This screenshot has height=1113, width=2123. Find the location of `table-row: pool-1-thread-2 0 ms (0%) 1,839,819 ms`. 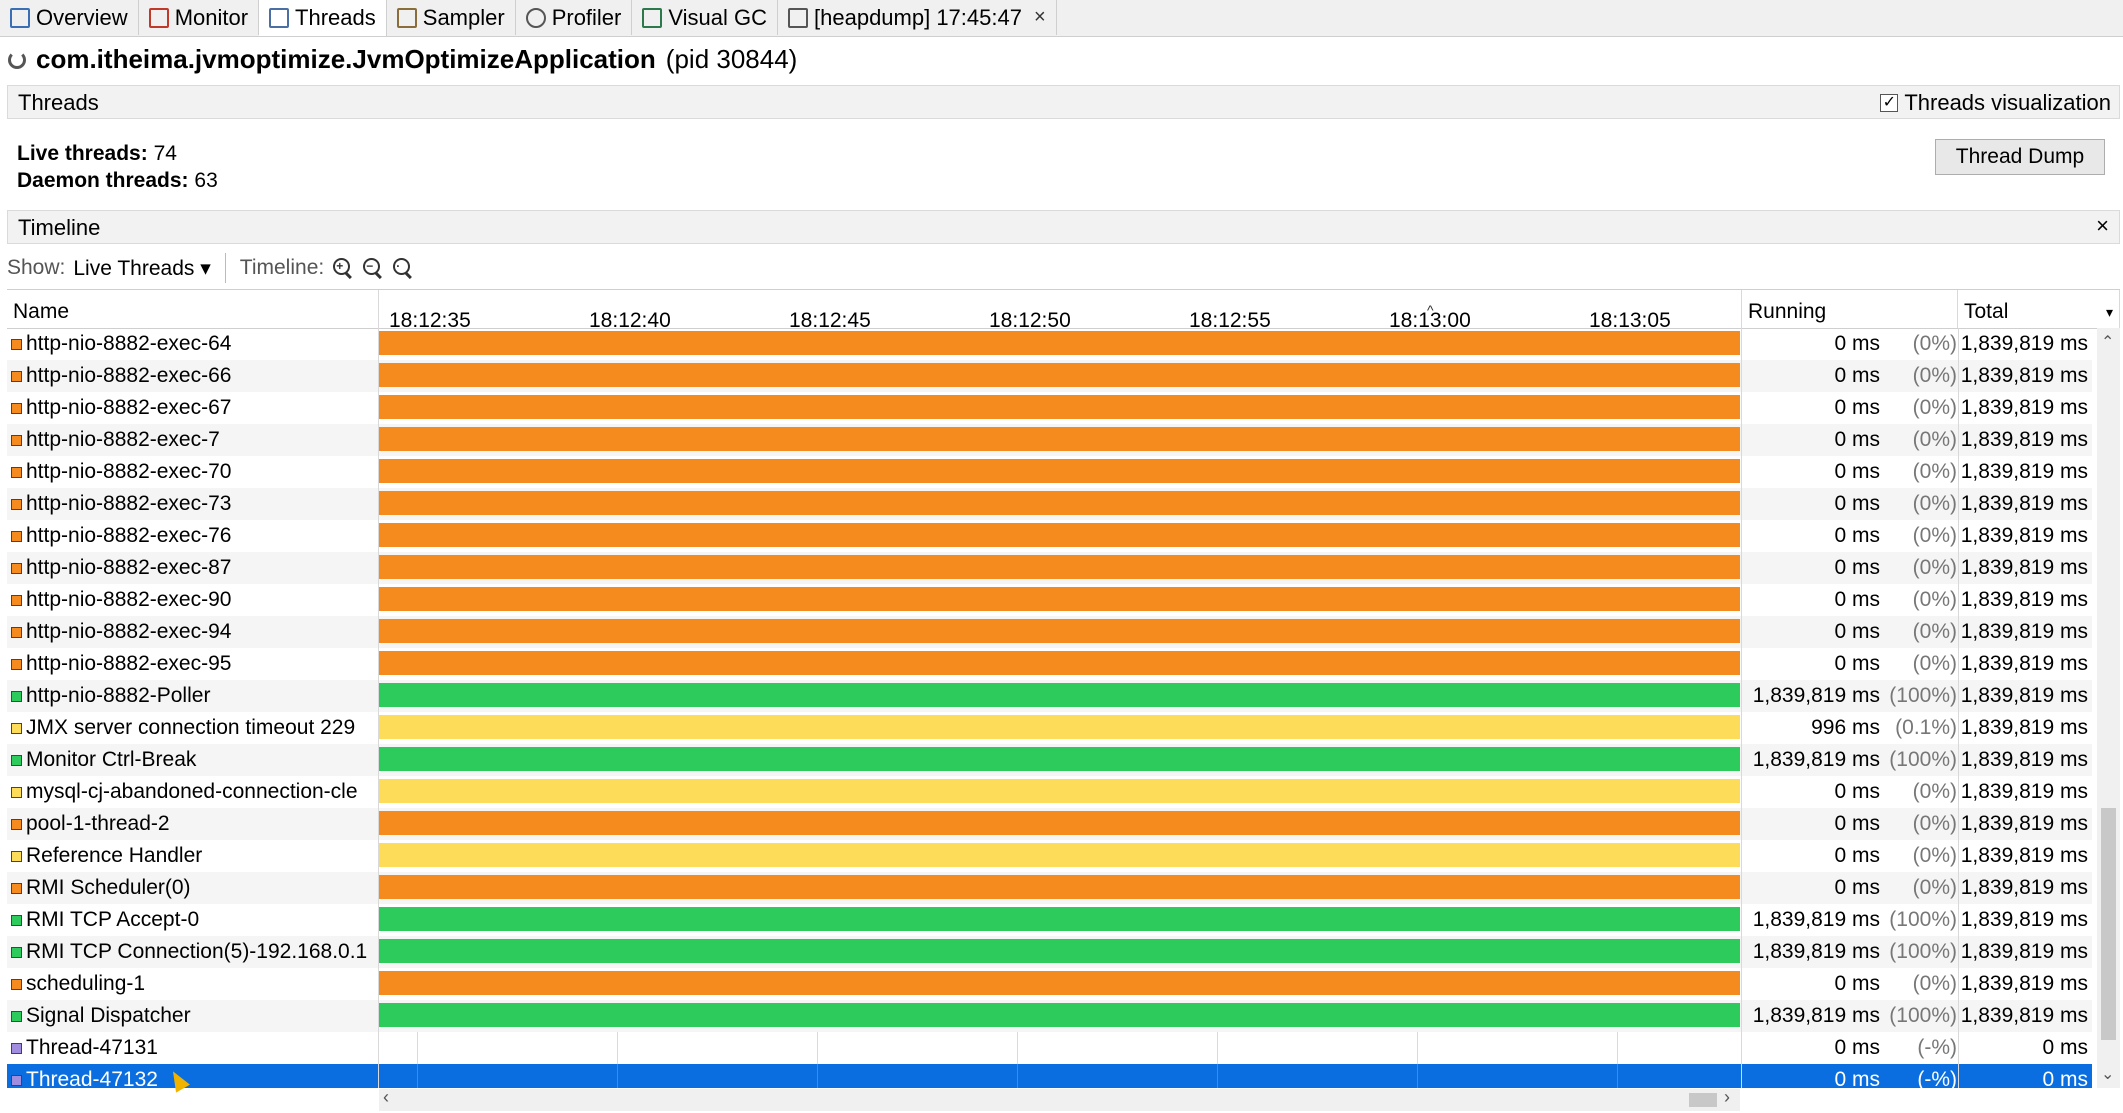

table-row: pool-1-thread-2 0 ms (0%) 1,839,819 ms is located at coordinates (1049, 824).